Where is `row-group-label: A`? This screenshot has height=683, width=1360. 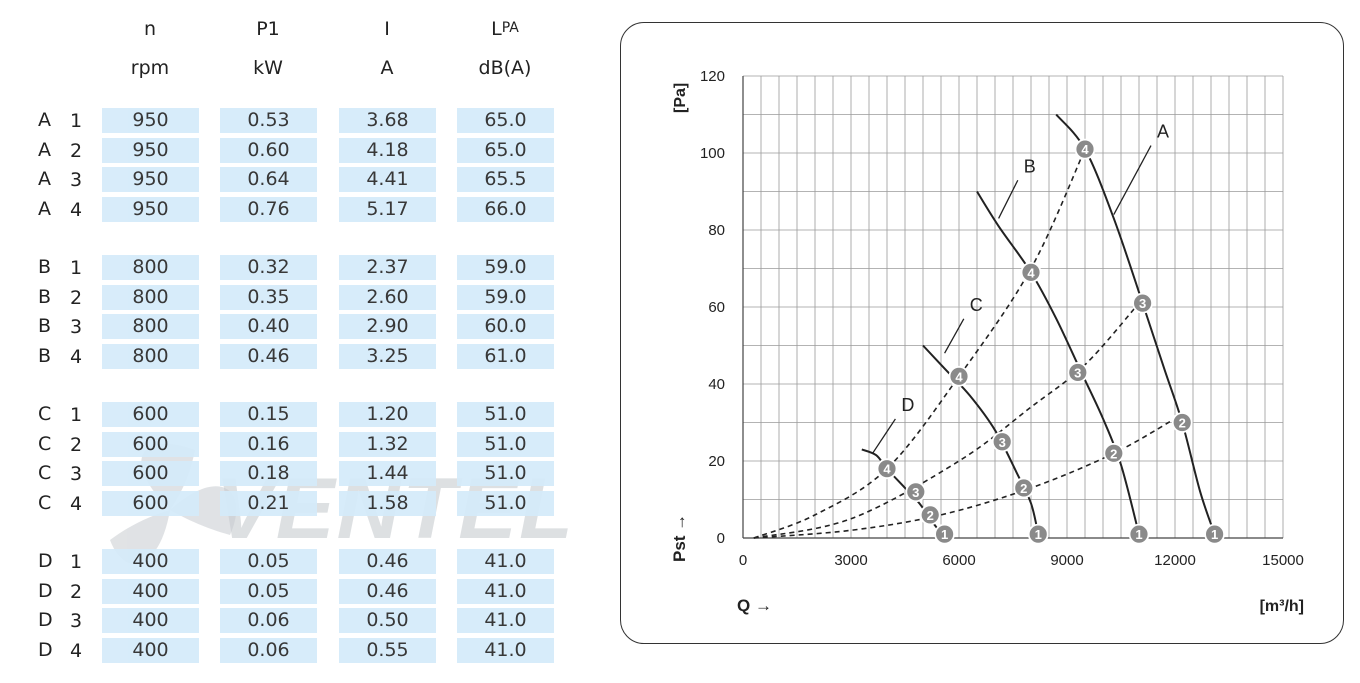 row-group-label: A is located at coordinates (44, 120).